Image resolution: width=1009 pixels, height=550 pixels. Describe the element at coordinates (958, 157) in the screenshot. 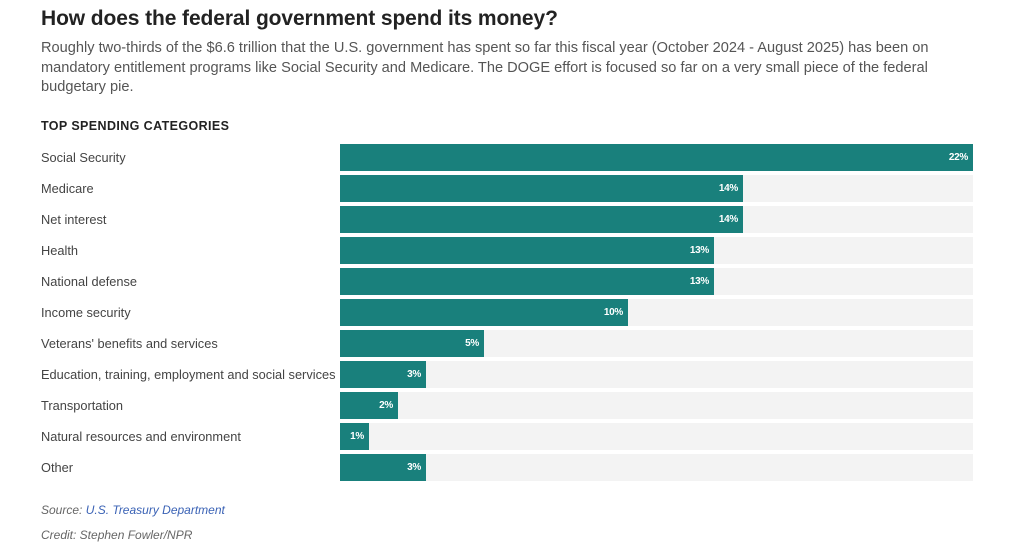

I see `bar-value-label: 22%` at that location.